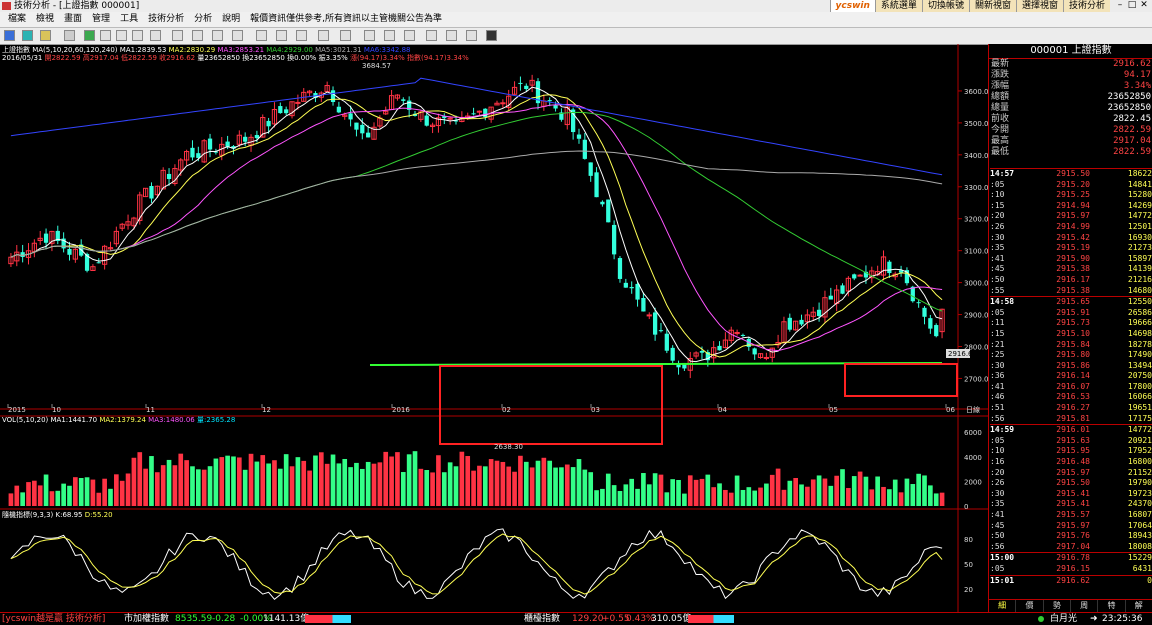  I want to click on tick-row: :26 2915.50 19790, so click(1071, 483).